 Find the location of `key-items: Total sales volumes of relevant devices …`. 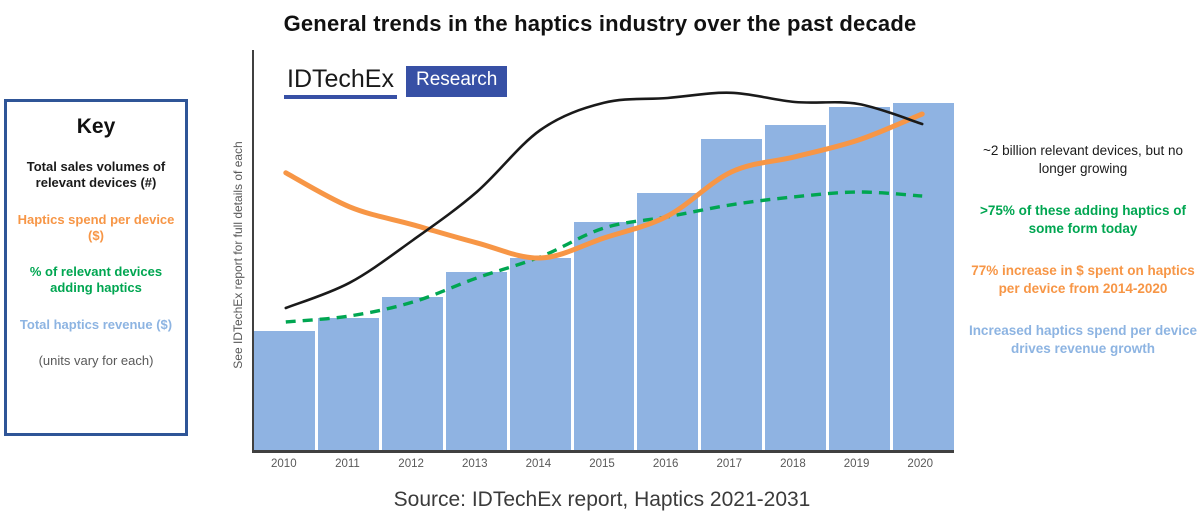

key-items: Total sales volumes of relevant devices … is located at coordinates (96, 246).